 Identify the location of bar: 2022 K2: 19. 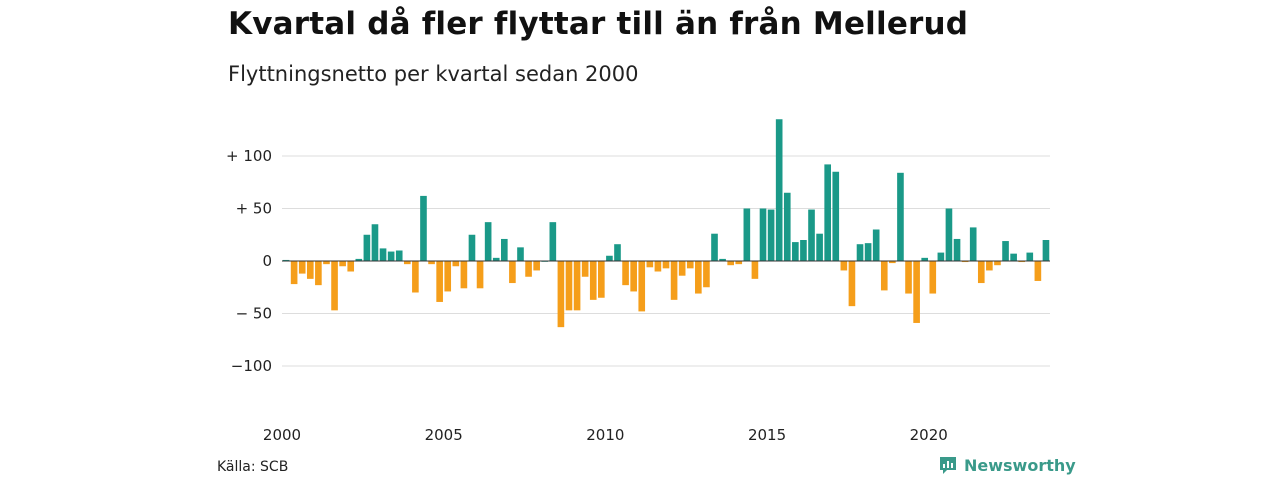
(1005, 251).